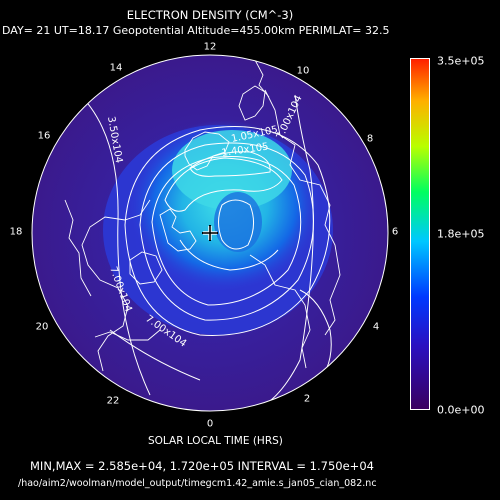  I want to click on coastline-greenland, so click(207, 151).